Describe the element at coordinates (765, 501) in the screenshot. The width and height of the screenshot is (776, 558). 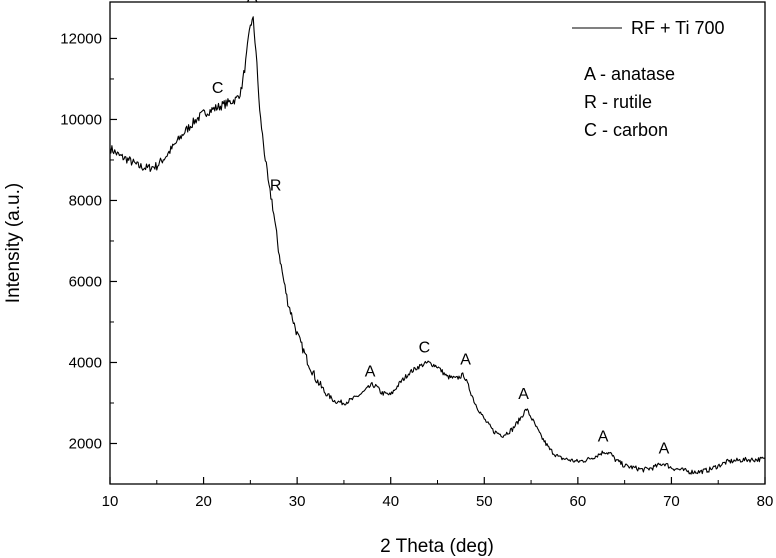
I see `x-tick-label: 80` at that location.